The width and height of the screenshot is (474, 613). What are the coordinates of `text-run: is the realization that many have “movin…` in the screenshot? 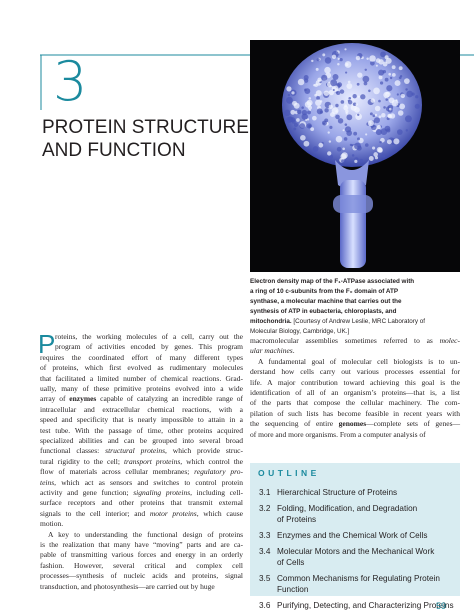 It's located at (141, 544).